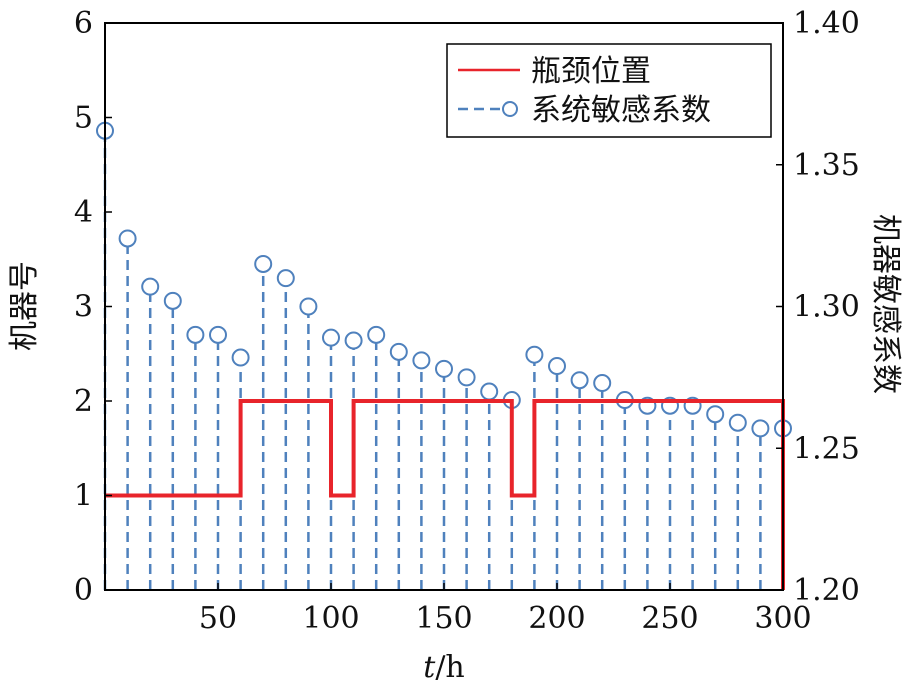  What do you see at coordinates (449, 667) in the screenshot?
I see `x-axis-title-unit: /h` at bounding box center [449, 667].